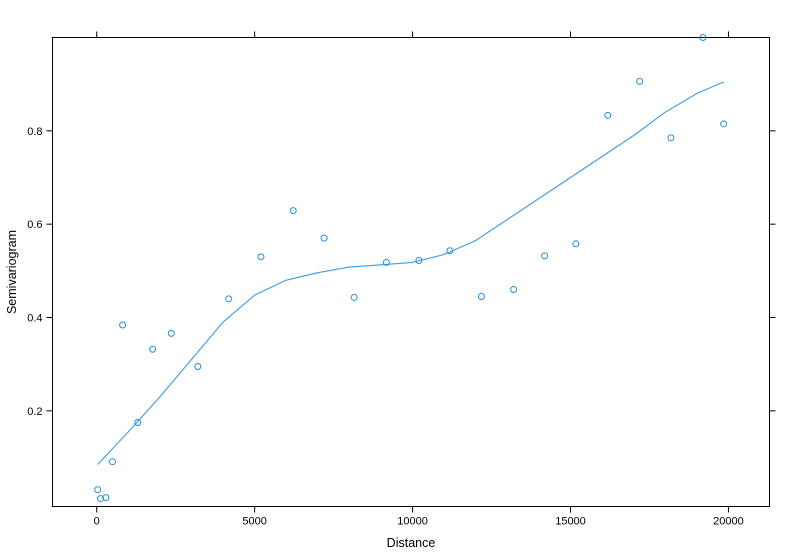 This screenshot has height=560, width=800. Describe the element at coordinates (12, 272) in the screenshot. I see `y-axis-title: Semivariogram` at that location.